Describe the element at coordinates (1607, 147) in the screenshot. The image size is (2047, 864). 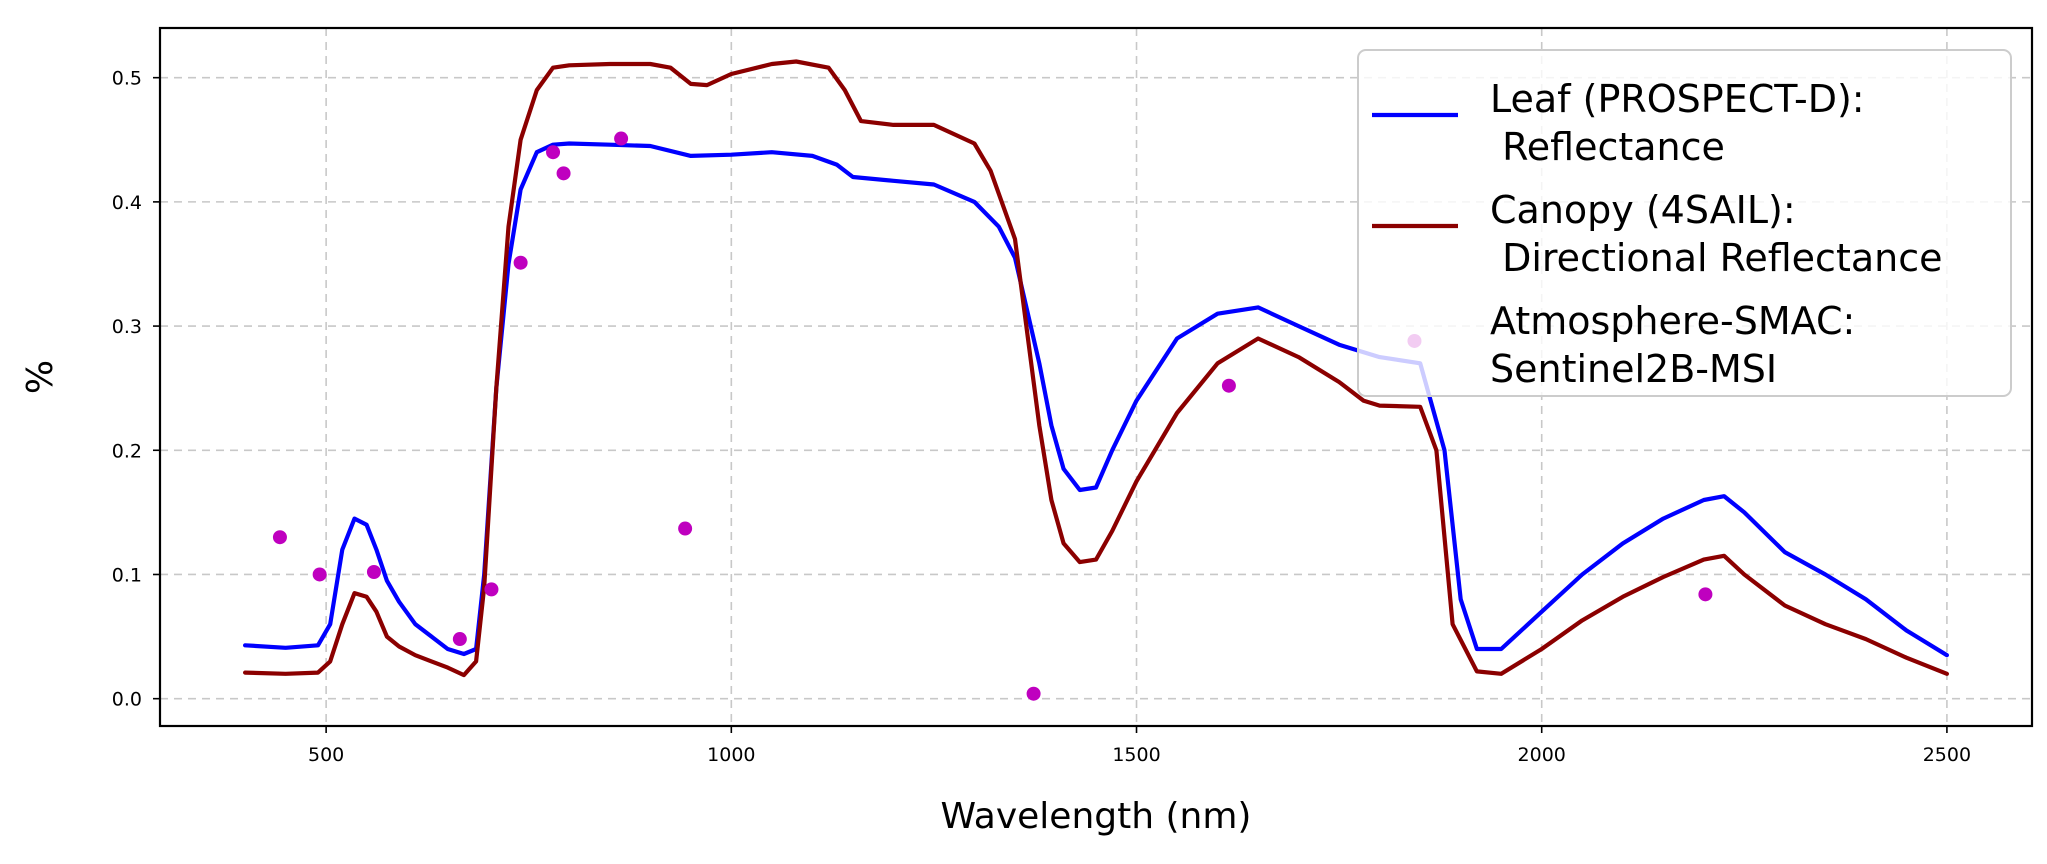
I see `legend-label-leaf: Reflectance` at that location.